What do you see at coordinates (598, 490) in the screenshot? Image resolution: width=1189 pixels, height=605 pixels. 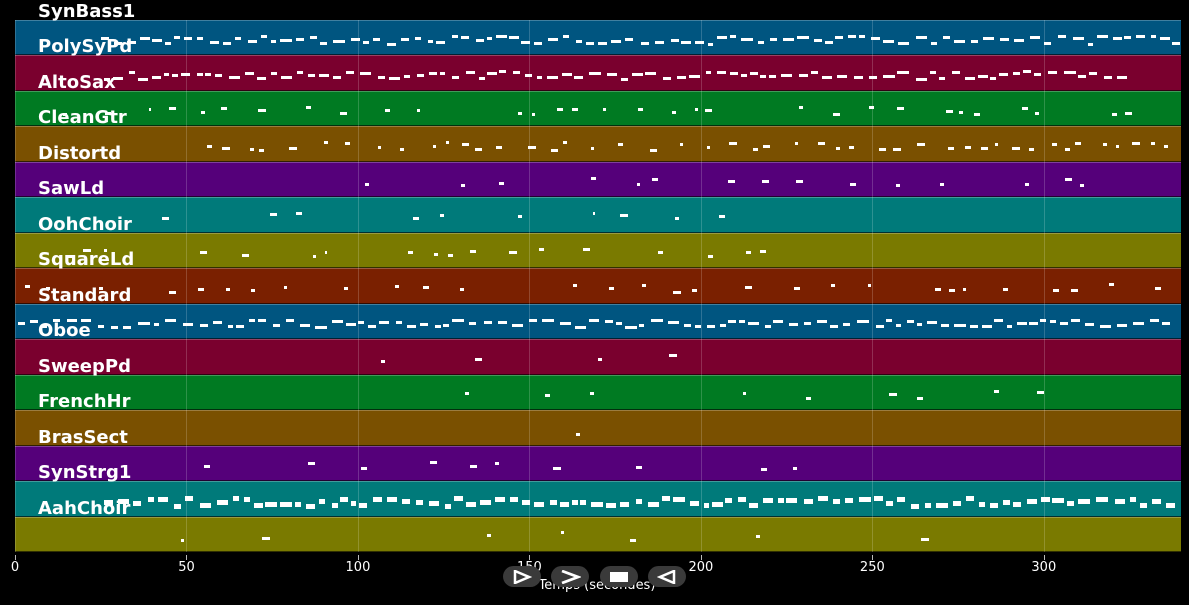 I see `track-lane: SynStrg1` at bounding box center [598, 490].